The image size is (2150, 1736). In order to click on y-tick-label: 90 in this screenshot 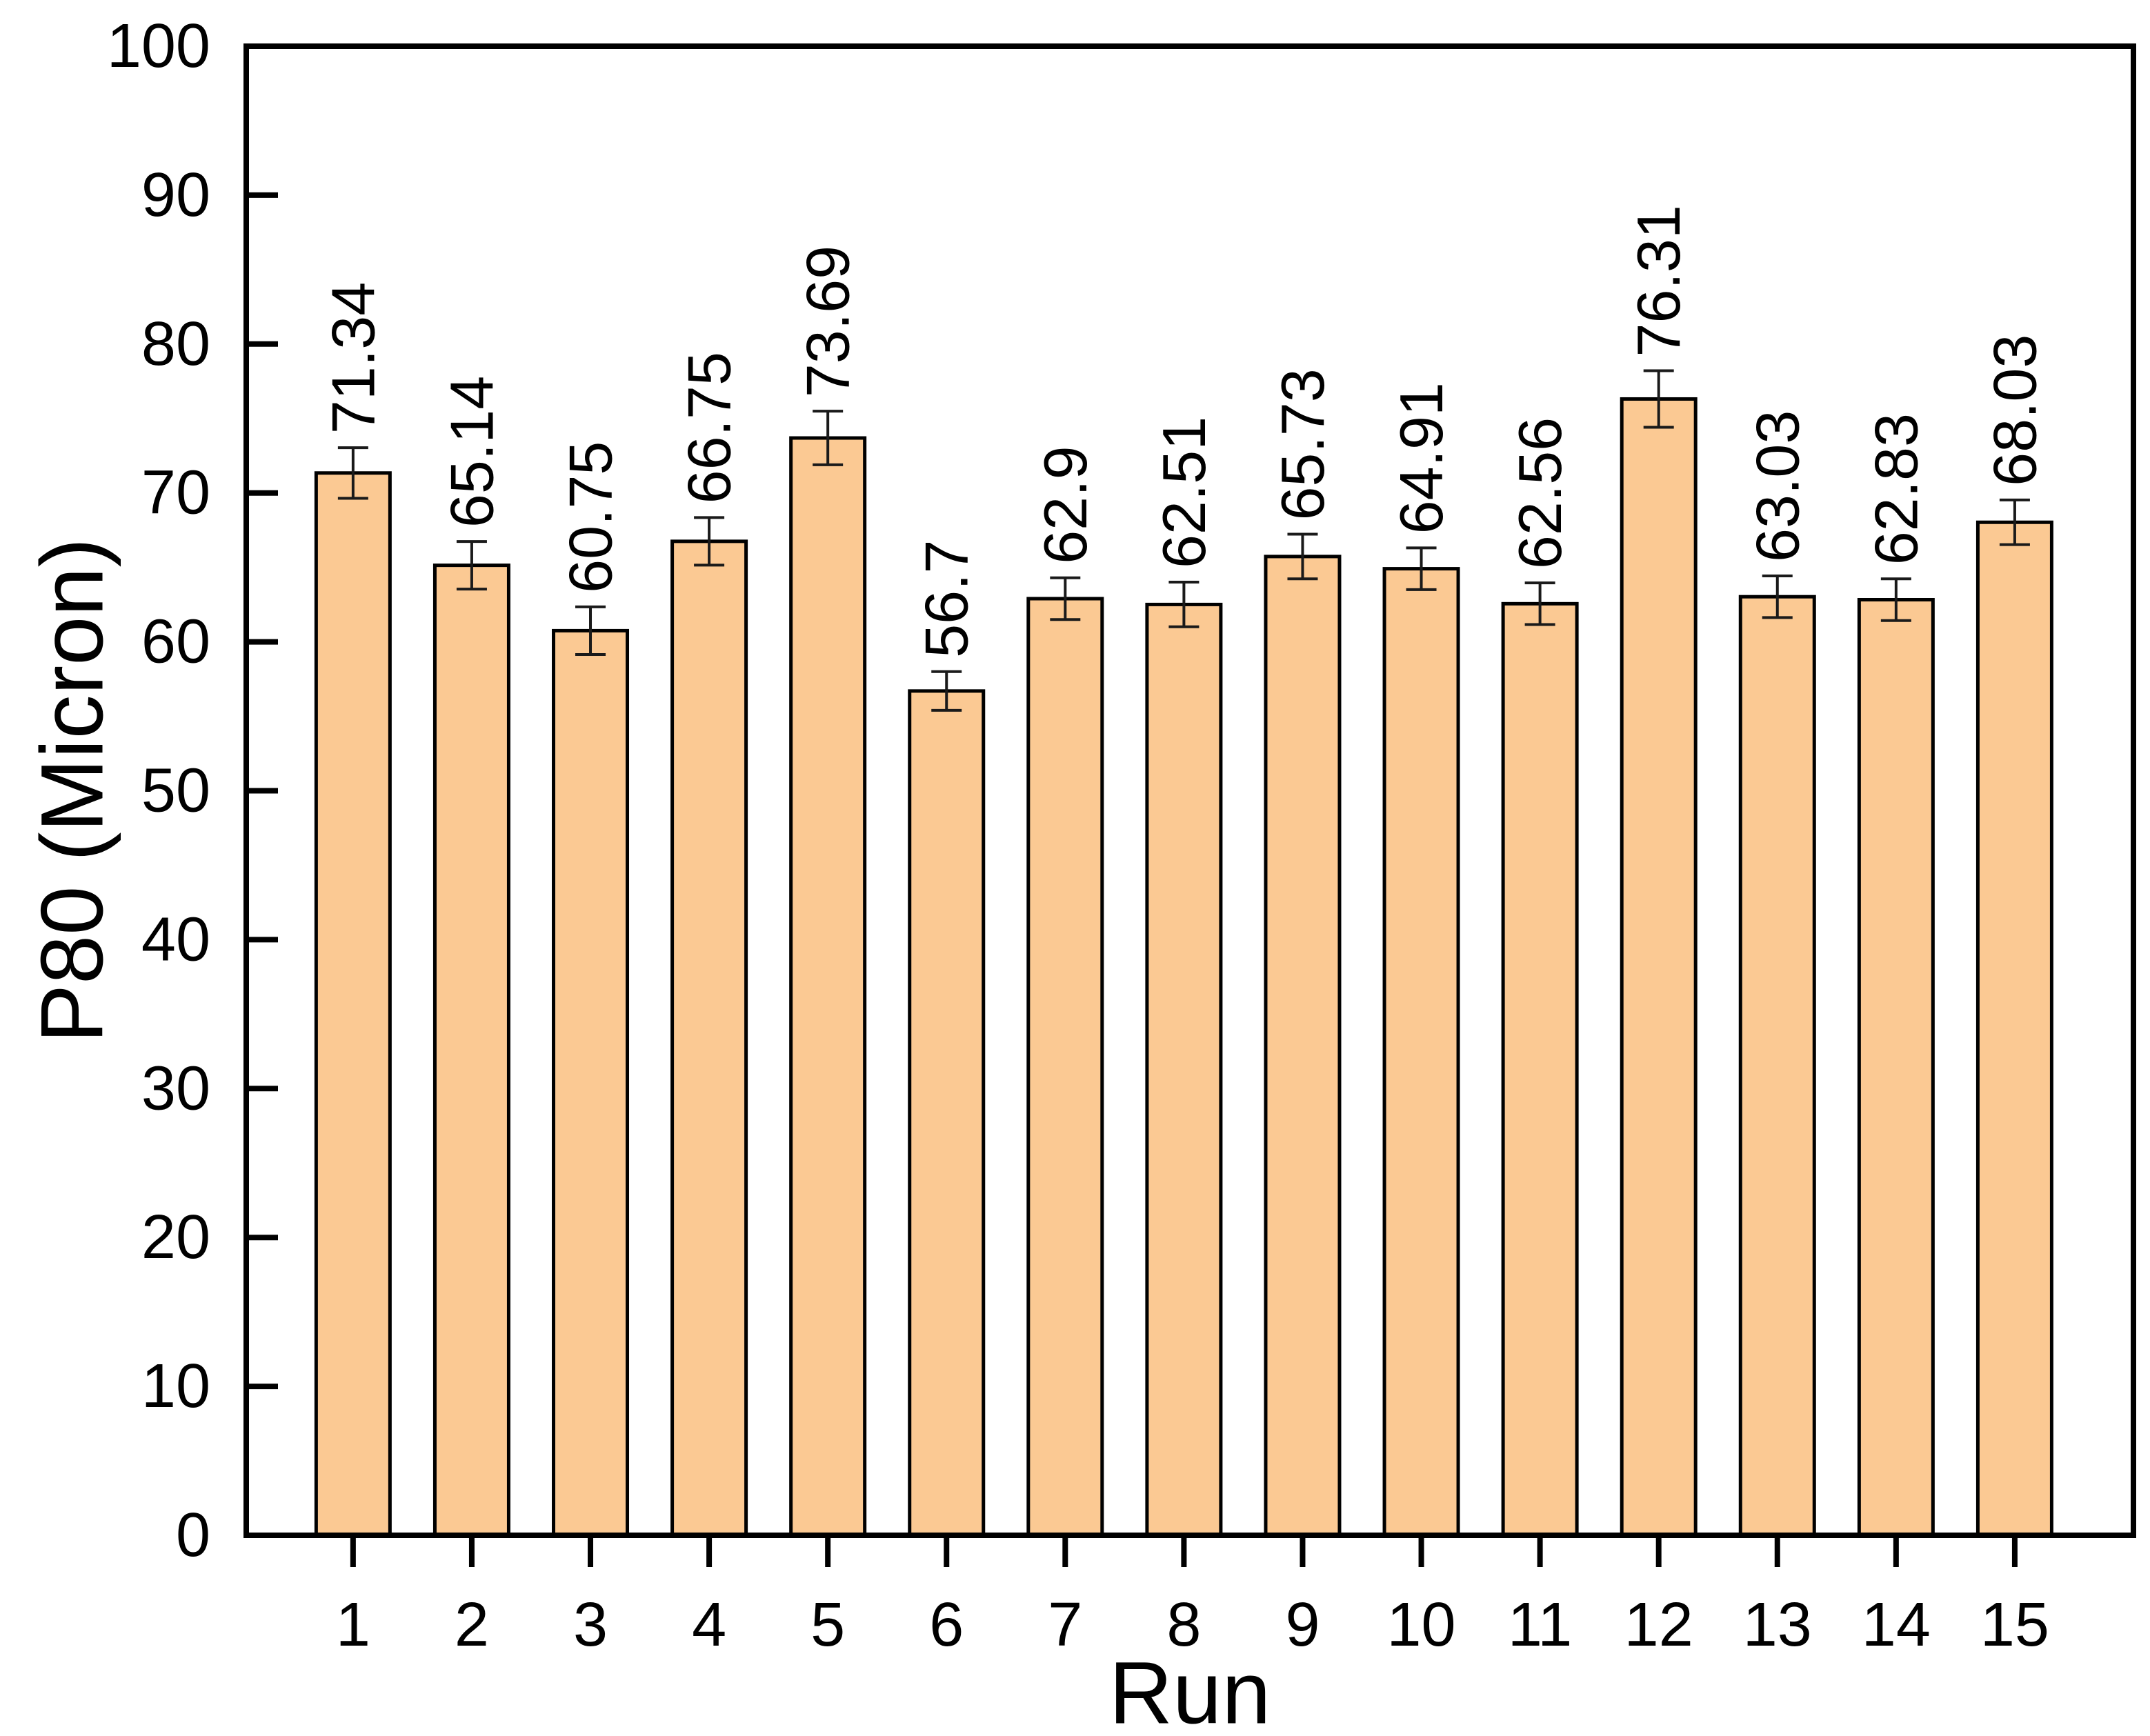, I will do `click(175, 196)`.